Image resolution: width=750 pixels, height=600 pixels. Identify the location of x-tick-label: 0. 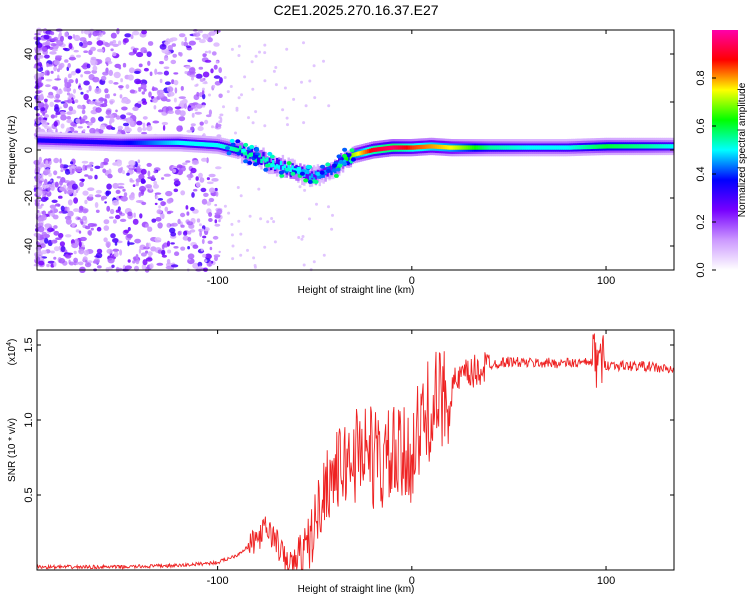
(412, 281).